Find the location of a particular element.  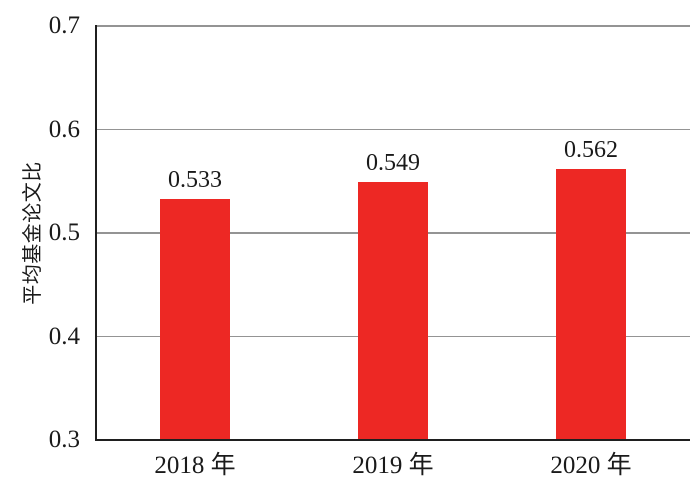

y-tick-label: 0.5 is located at coordinates (64, 232).